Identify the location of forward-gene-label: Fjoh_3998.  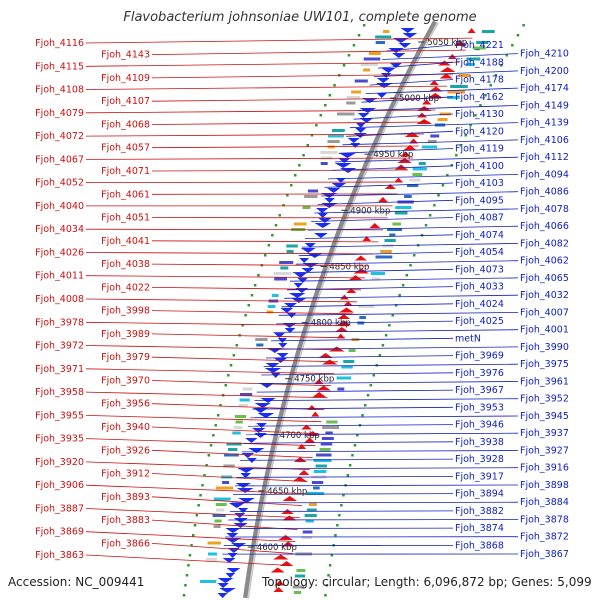
(125, 311).